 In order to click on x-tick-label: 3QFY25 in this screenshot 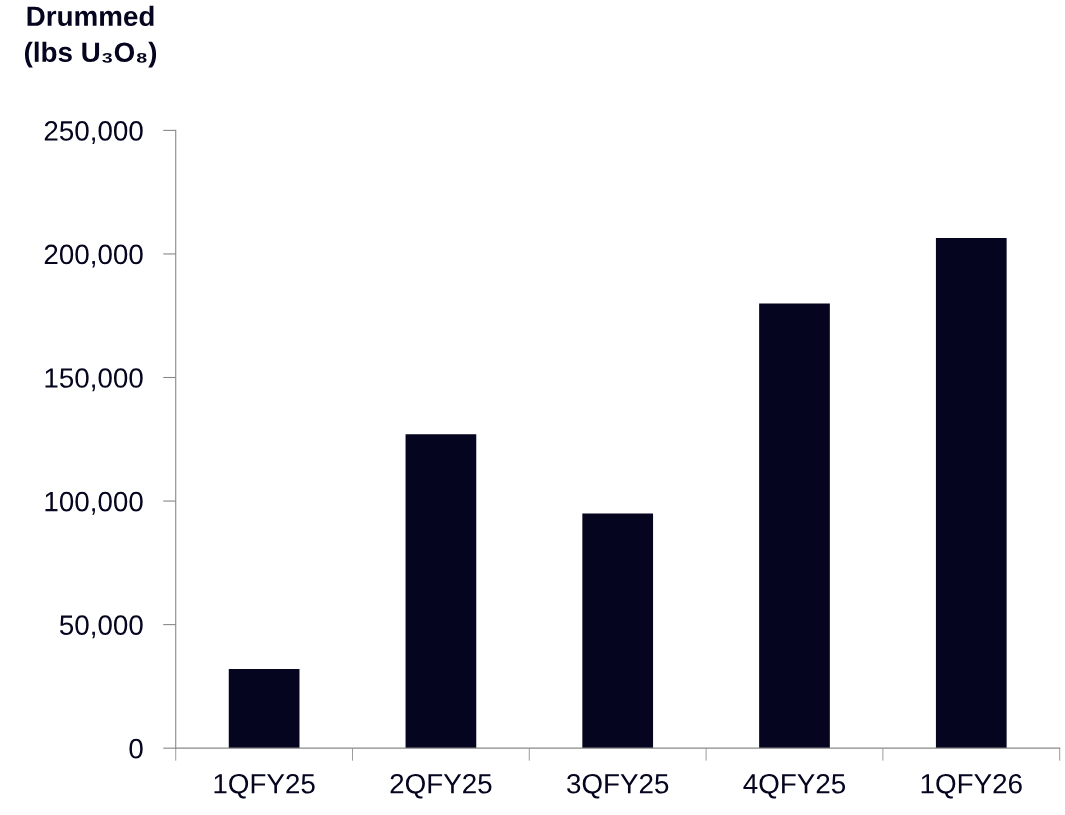, I will do `click(618, 786)`.